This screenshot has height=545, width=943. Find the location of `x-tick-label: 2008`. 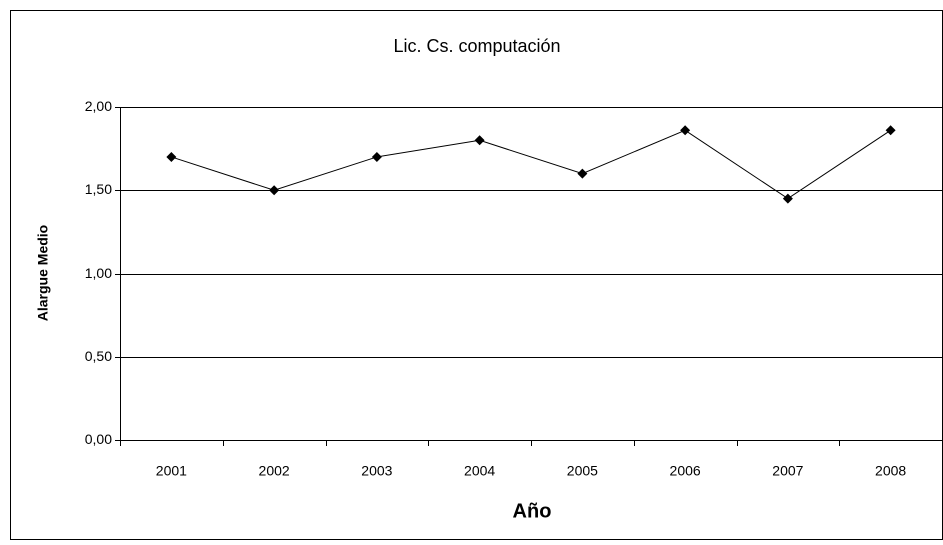

x-tick-label: 2008 is located at coordinates (890, 471).